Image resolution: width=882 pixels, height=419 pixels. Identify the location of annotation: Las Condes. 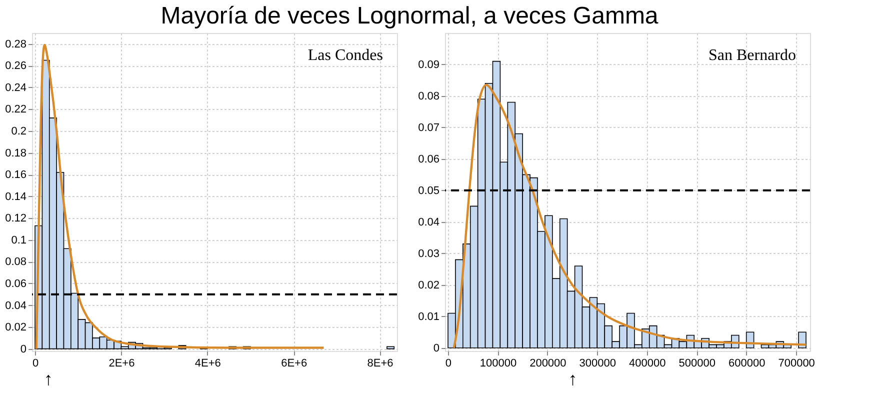
(345, 55).